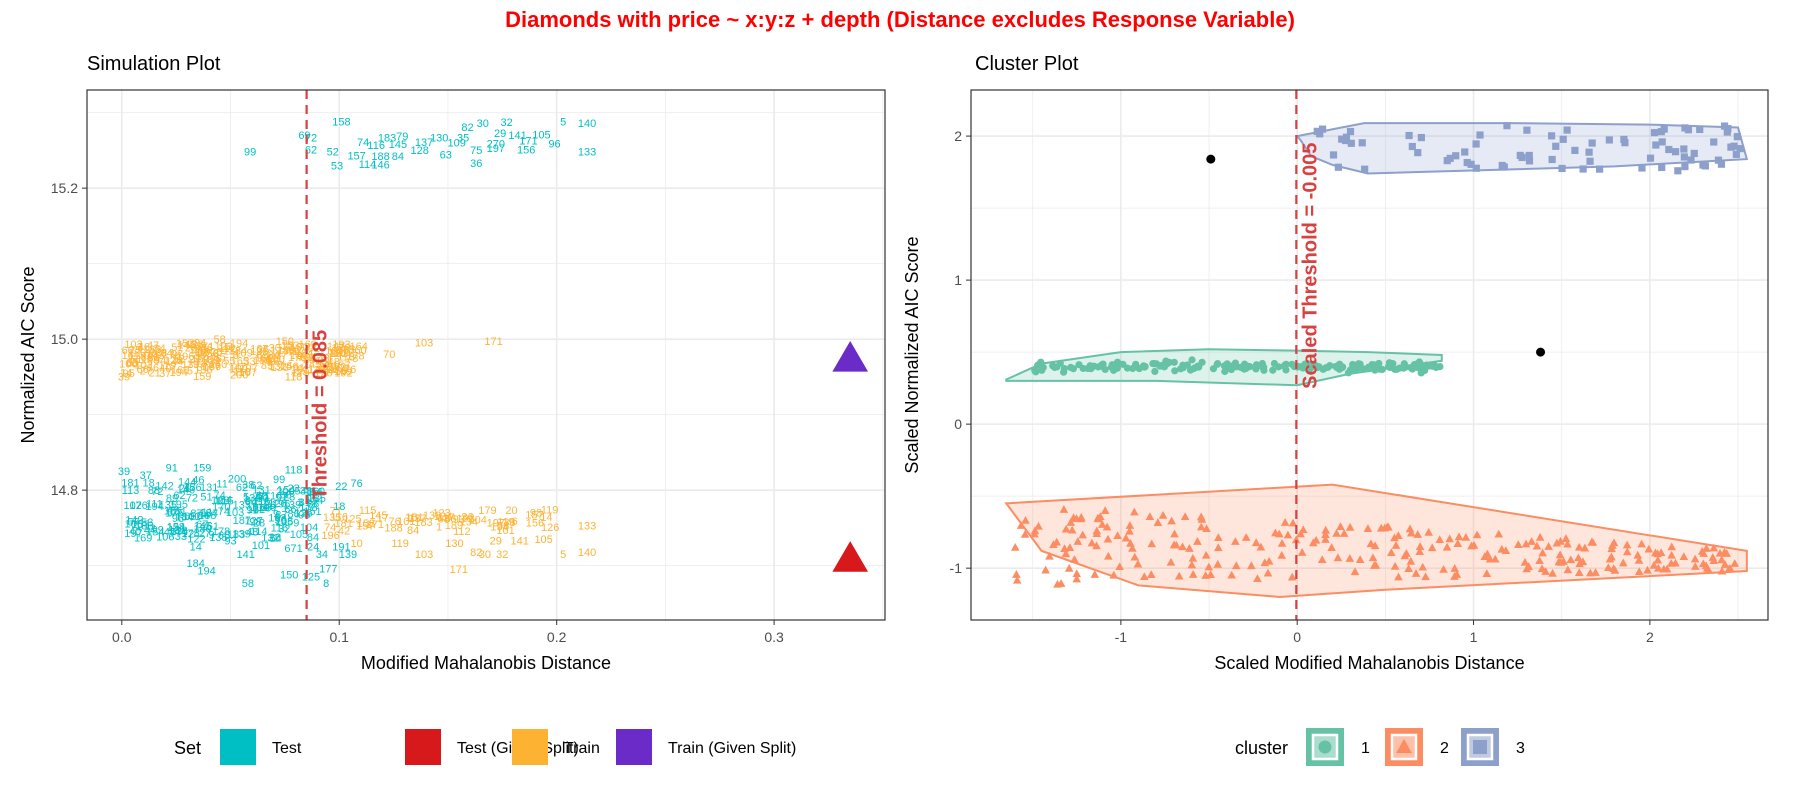 This screenshot has width=1800, height=805. Describe the element at coordinates (132, 364) in the screenshot. I see `data-point-label: 63` at that location.